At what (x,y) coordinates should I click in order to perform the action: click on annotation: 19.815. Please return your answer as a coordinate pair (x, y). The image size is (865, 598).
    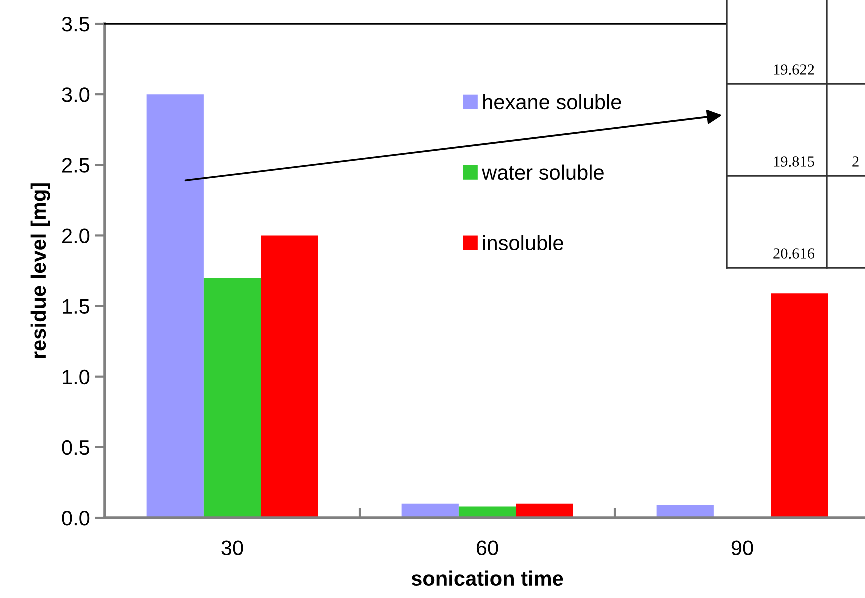
    Looking at the image, I should click on (794, 161).